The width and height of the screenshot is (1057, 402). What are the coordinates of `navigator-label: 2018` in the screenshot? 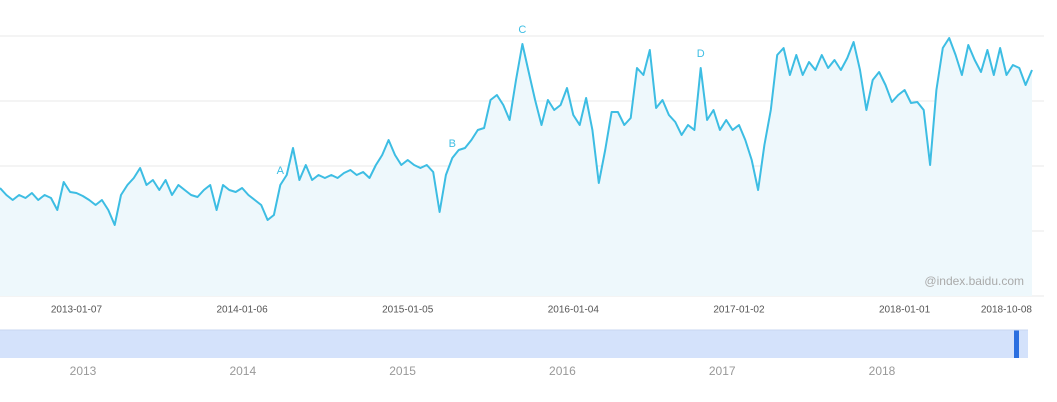 It's located at (882, 371).